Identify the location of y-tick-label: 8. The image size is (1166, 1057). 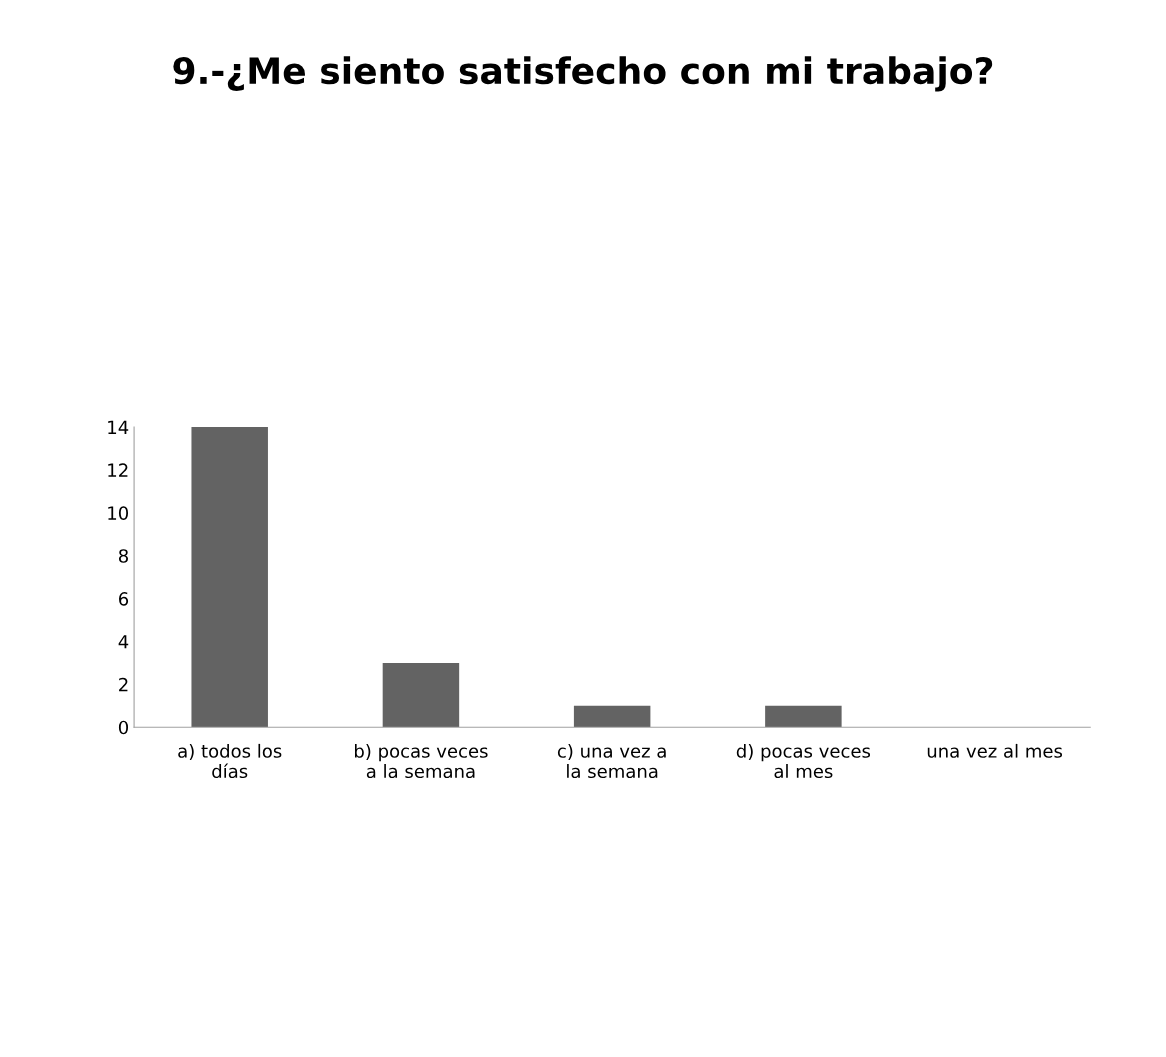
(123, 556).